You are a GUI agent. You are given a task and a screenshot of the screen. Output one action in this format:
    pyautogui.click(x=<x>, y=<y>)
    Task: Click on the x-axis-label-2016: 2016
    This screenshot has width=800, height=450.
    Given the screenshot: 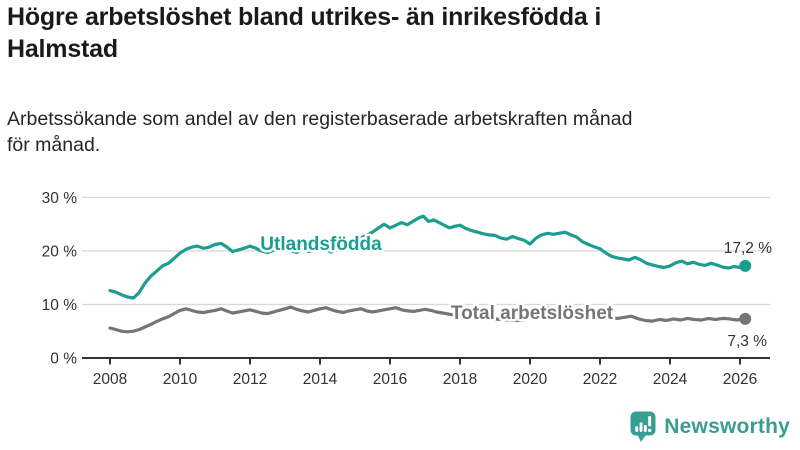 What is the action you would take?
    pyautogui.click(x=390, y=379)
    